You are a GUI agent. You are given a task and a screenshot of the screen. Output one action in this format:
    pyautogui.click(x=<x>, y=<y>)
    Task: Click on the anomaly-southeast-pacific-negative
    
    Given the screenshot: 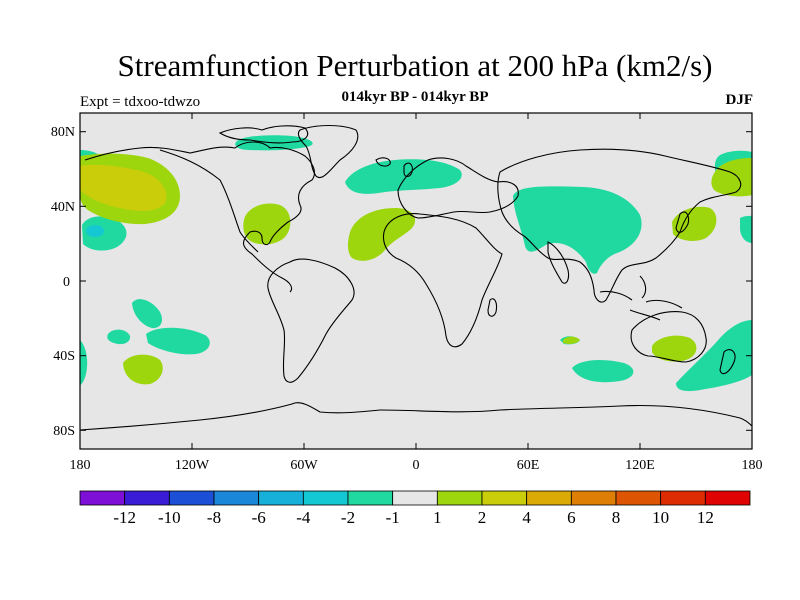 What is the action you would take?
    pyautogui.click(x=84, y=362)
    